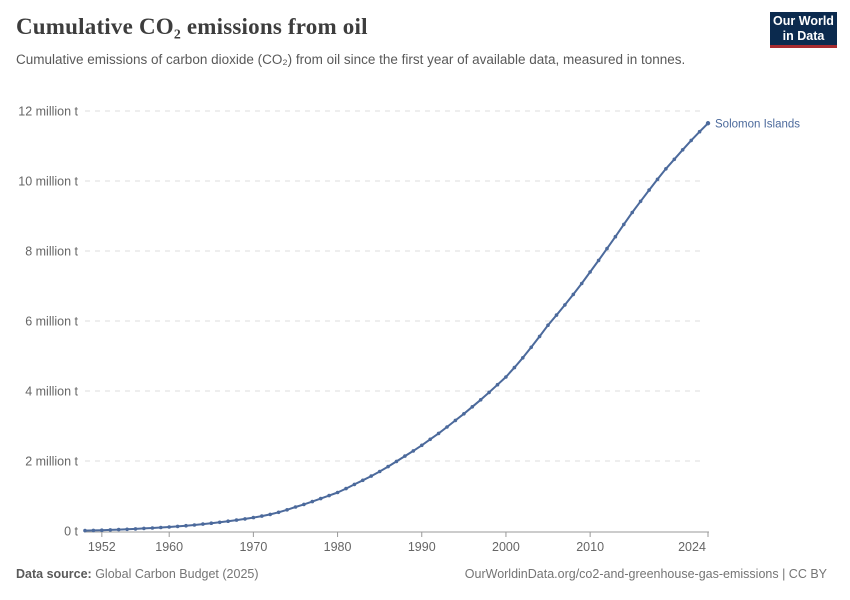 The image size is (850, 600). Describe the element at coordinates (253, 547) in the screenshot. I see `x-axis-tick-label: 1970` at that location.